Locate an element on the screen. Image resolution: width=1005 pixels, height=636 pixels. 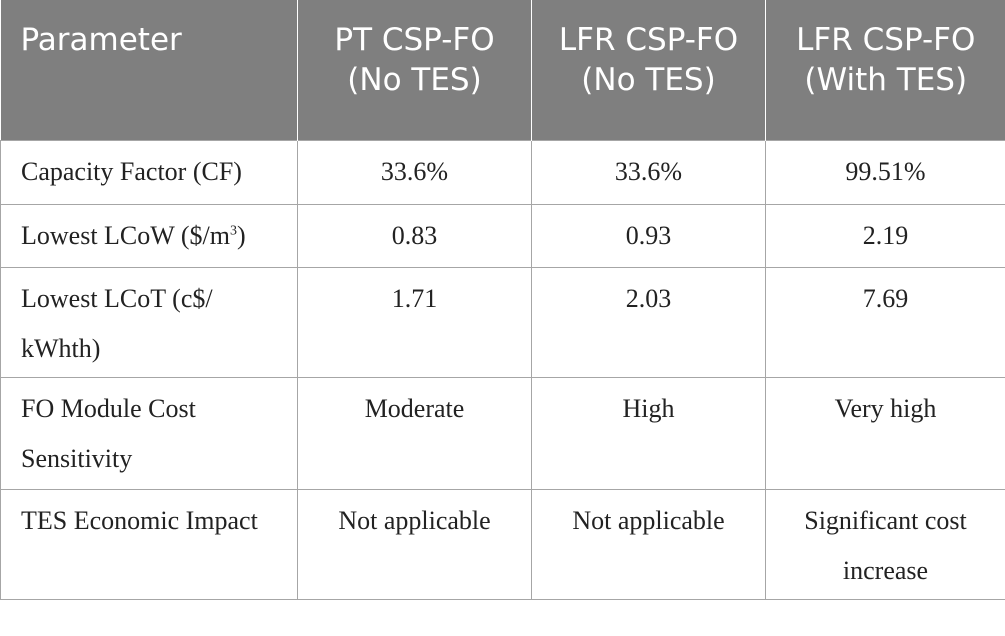
row-parameter: Capacity Factor (CF) is located at coordinates (149, 172).